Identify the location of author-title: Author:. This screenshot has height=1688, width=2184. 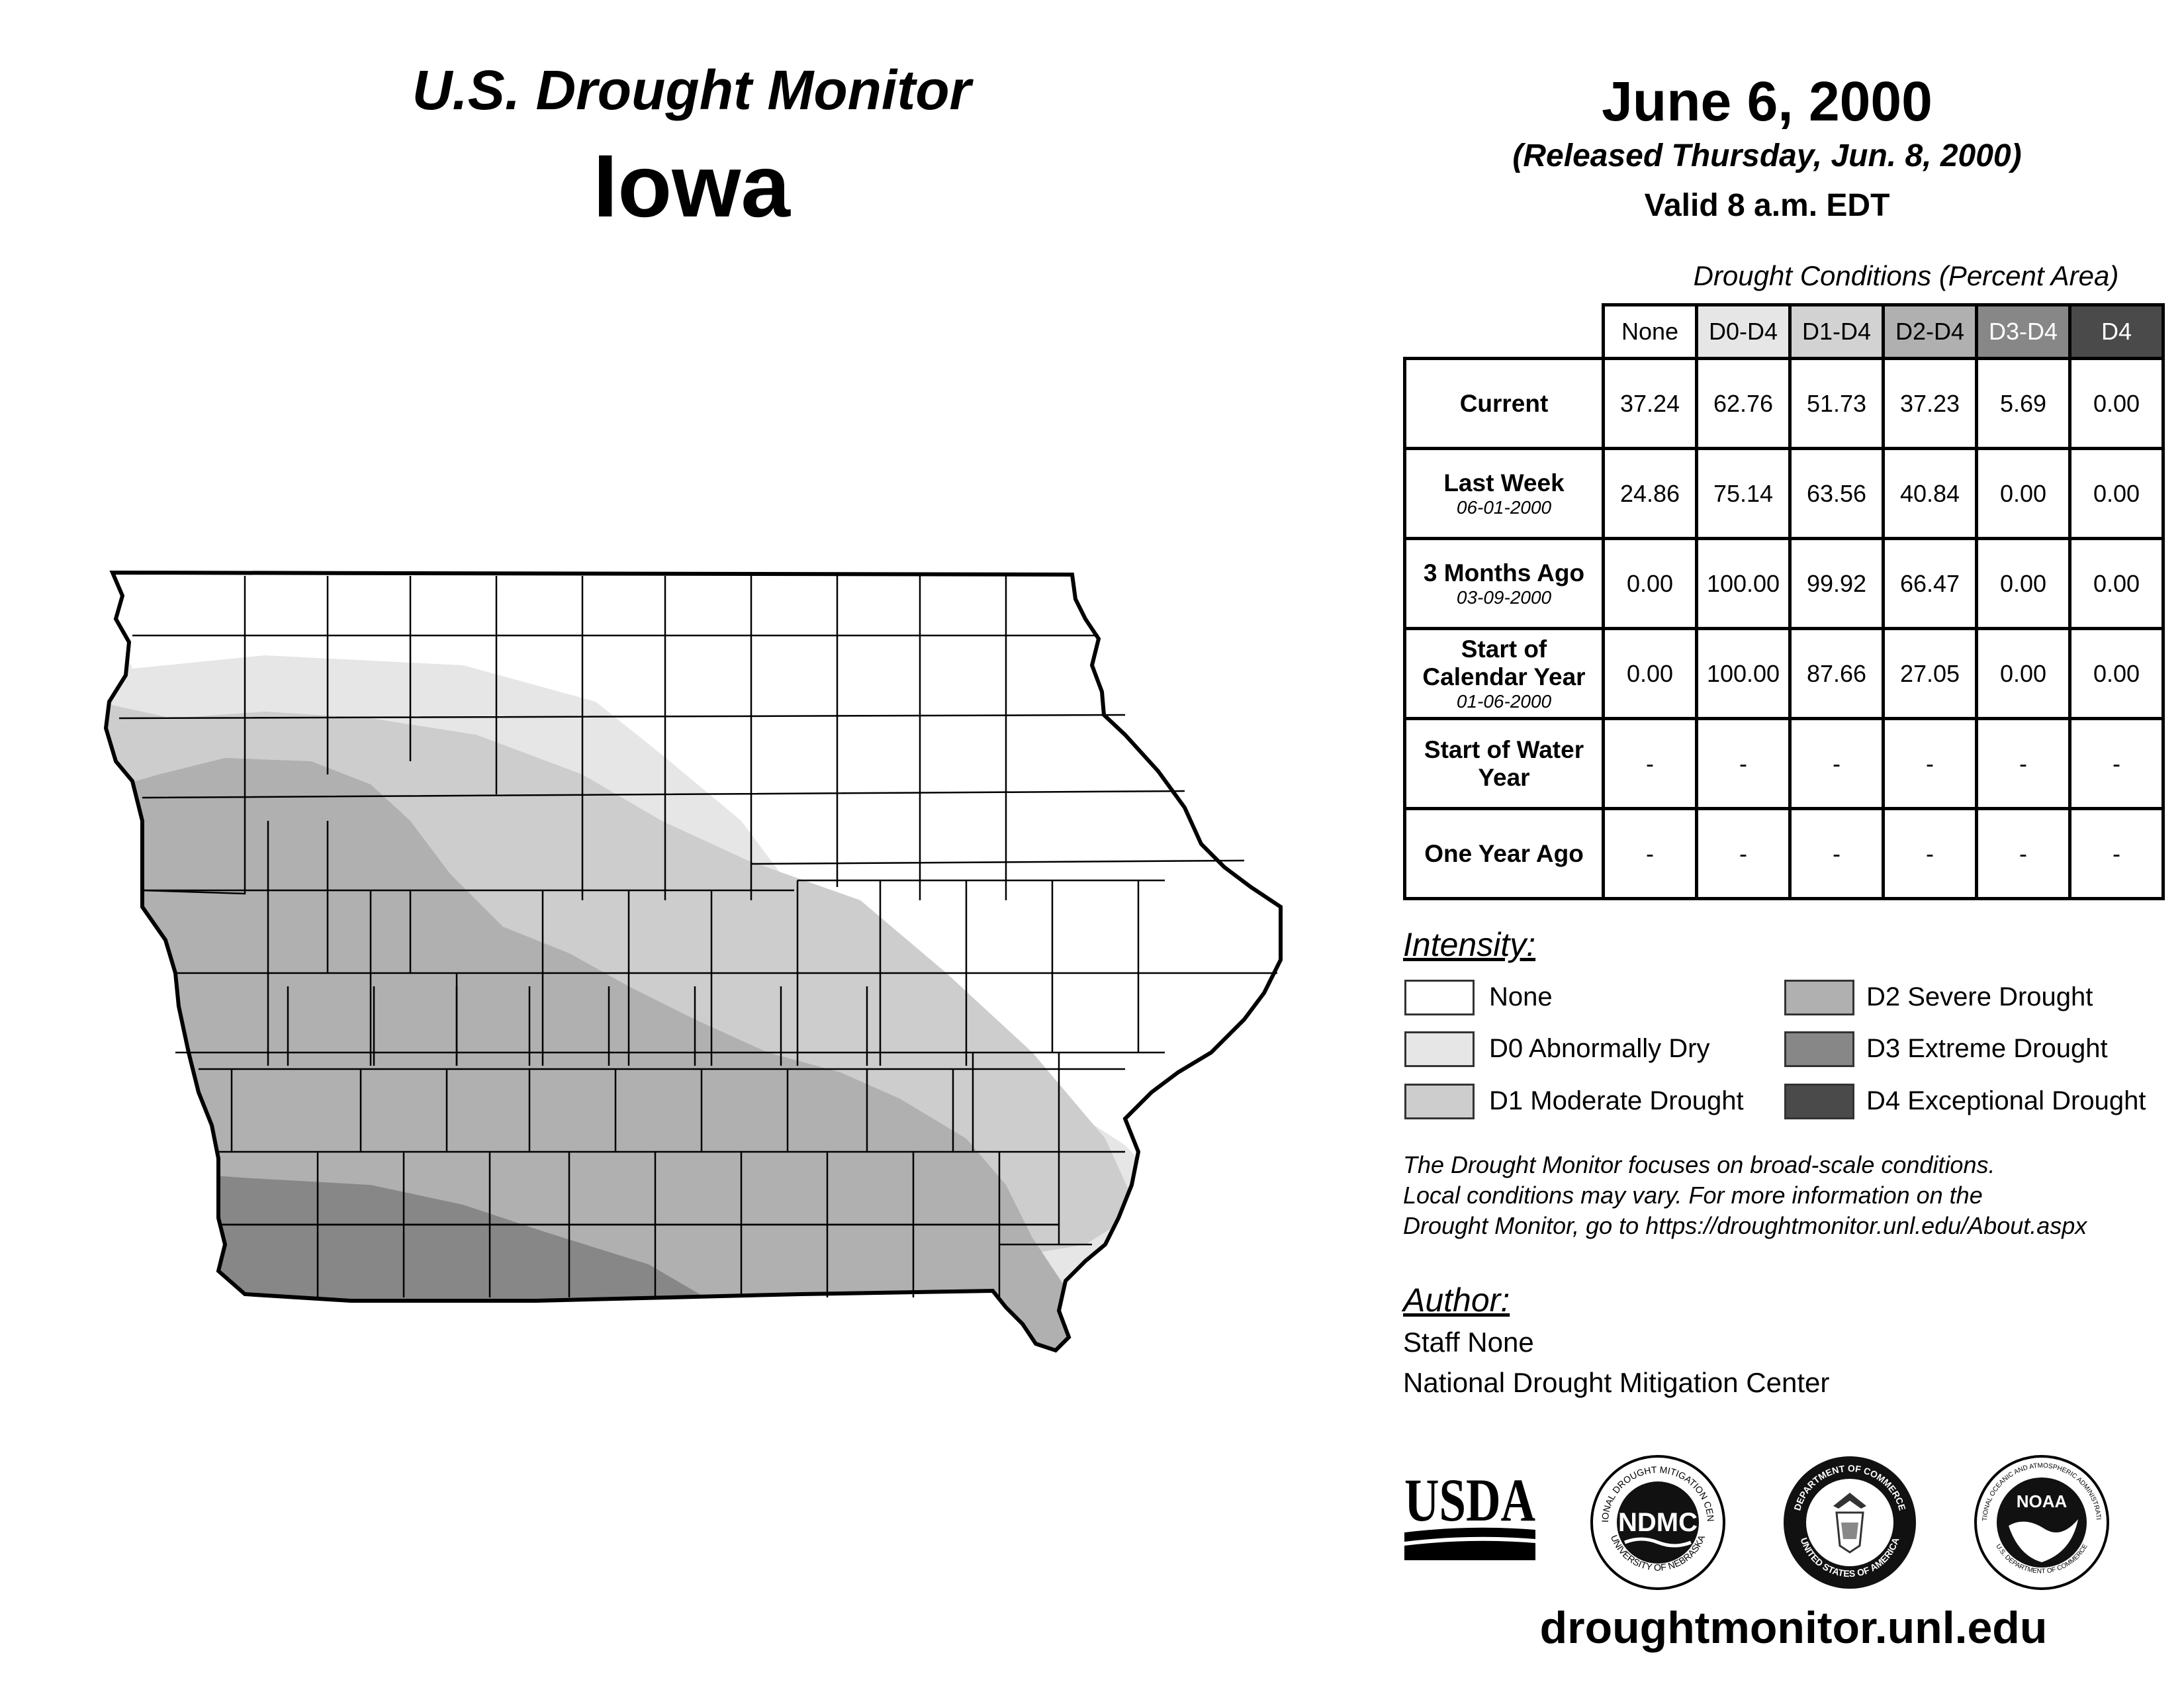
(1456, 1300).